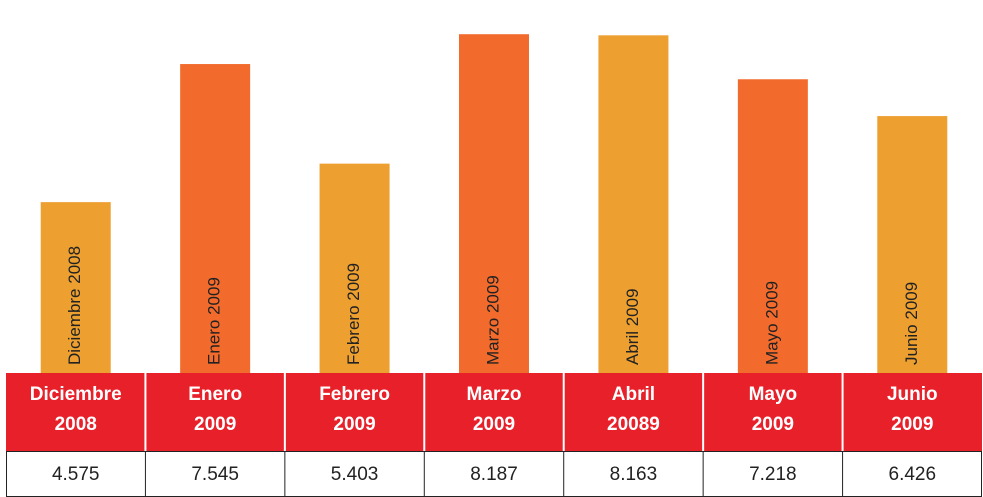  Describe the element at coordinates (74, 305) in the screenshot. I see `bar-label: Diciembre 2008` at that location.